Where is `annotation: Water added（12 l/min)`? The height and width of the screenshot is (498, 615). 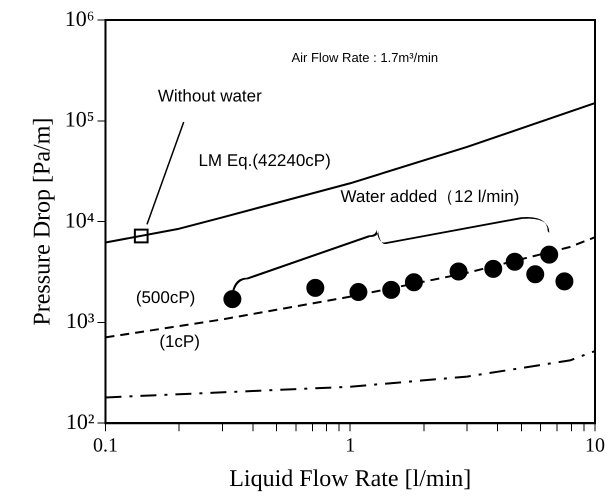
annotation: Water added（12 l/min) is located at coordinates (430, 196).